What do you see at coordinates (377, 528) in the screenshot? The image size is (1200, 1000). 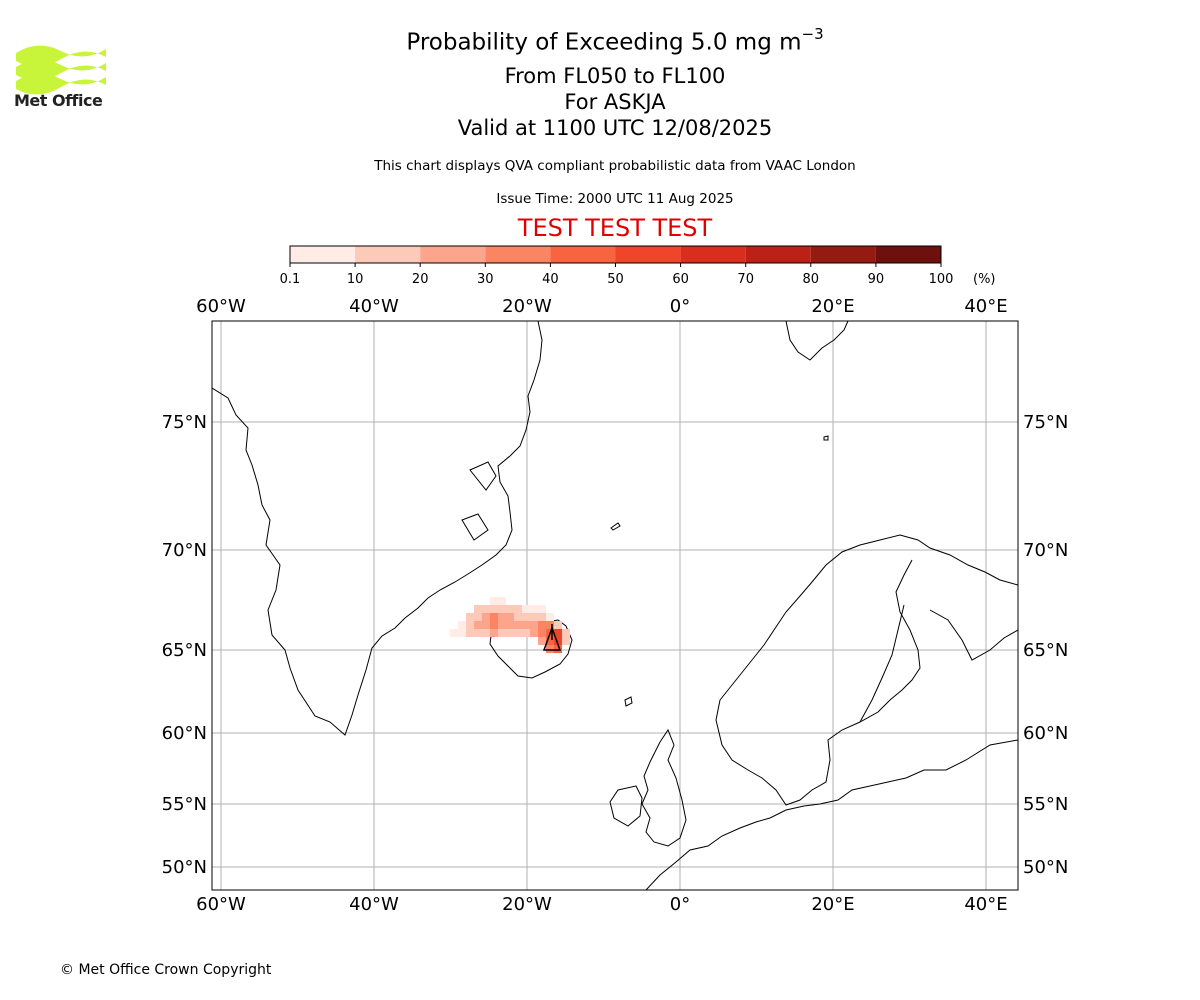 I see `greenland-coast` at bounding box center [377, 528].